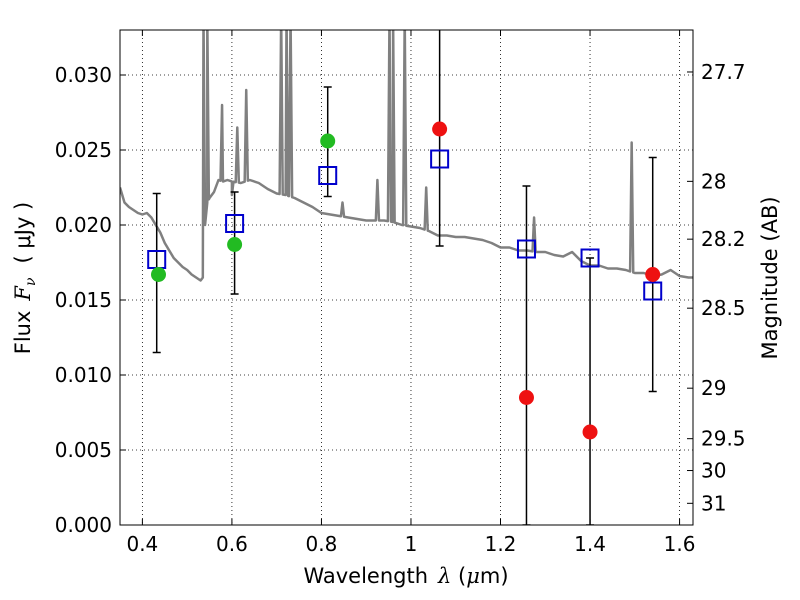  What do you see at coordinates (723, 308) in the screenshot?
I see `y2-tick-label: 28.5` at bounding box center [723, 308].